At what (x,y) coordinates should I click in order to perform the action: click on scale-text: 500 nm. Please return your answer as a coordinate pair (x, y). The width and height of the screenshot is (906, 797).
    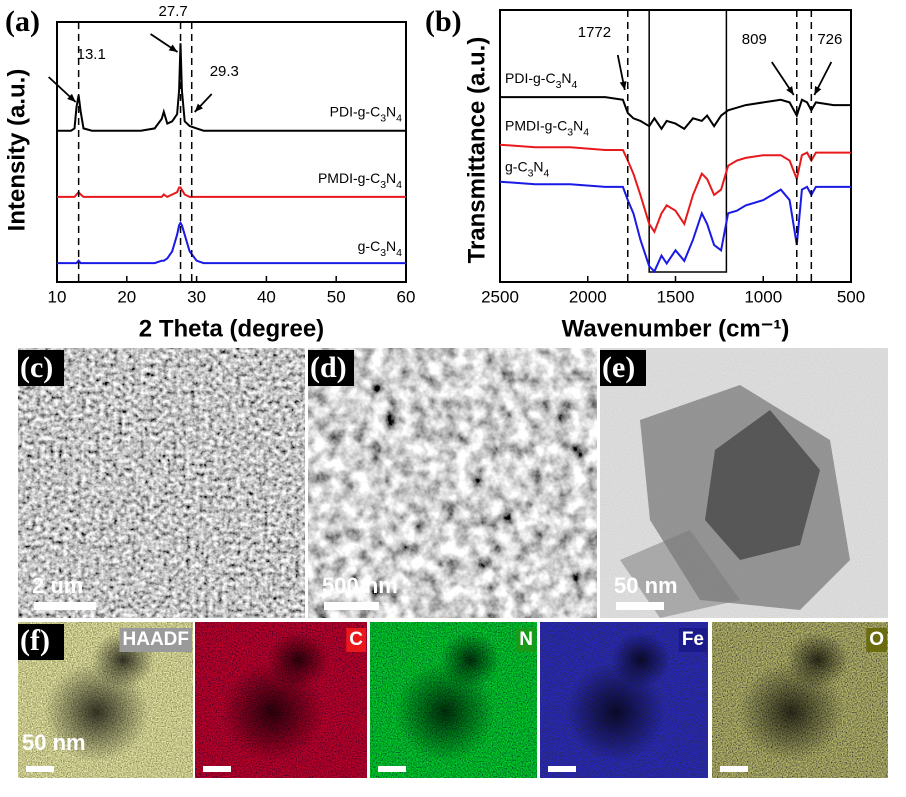
    Looking at the image, I should click on (360, 585).